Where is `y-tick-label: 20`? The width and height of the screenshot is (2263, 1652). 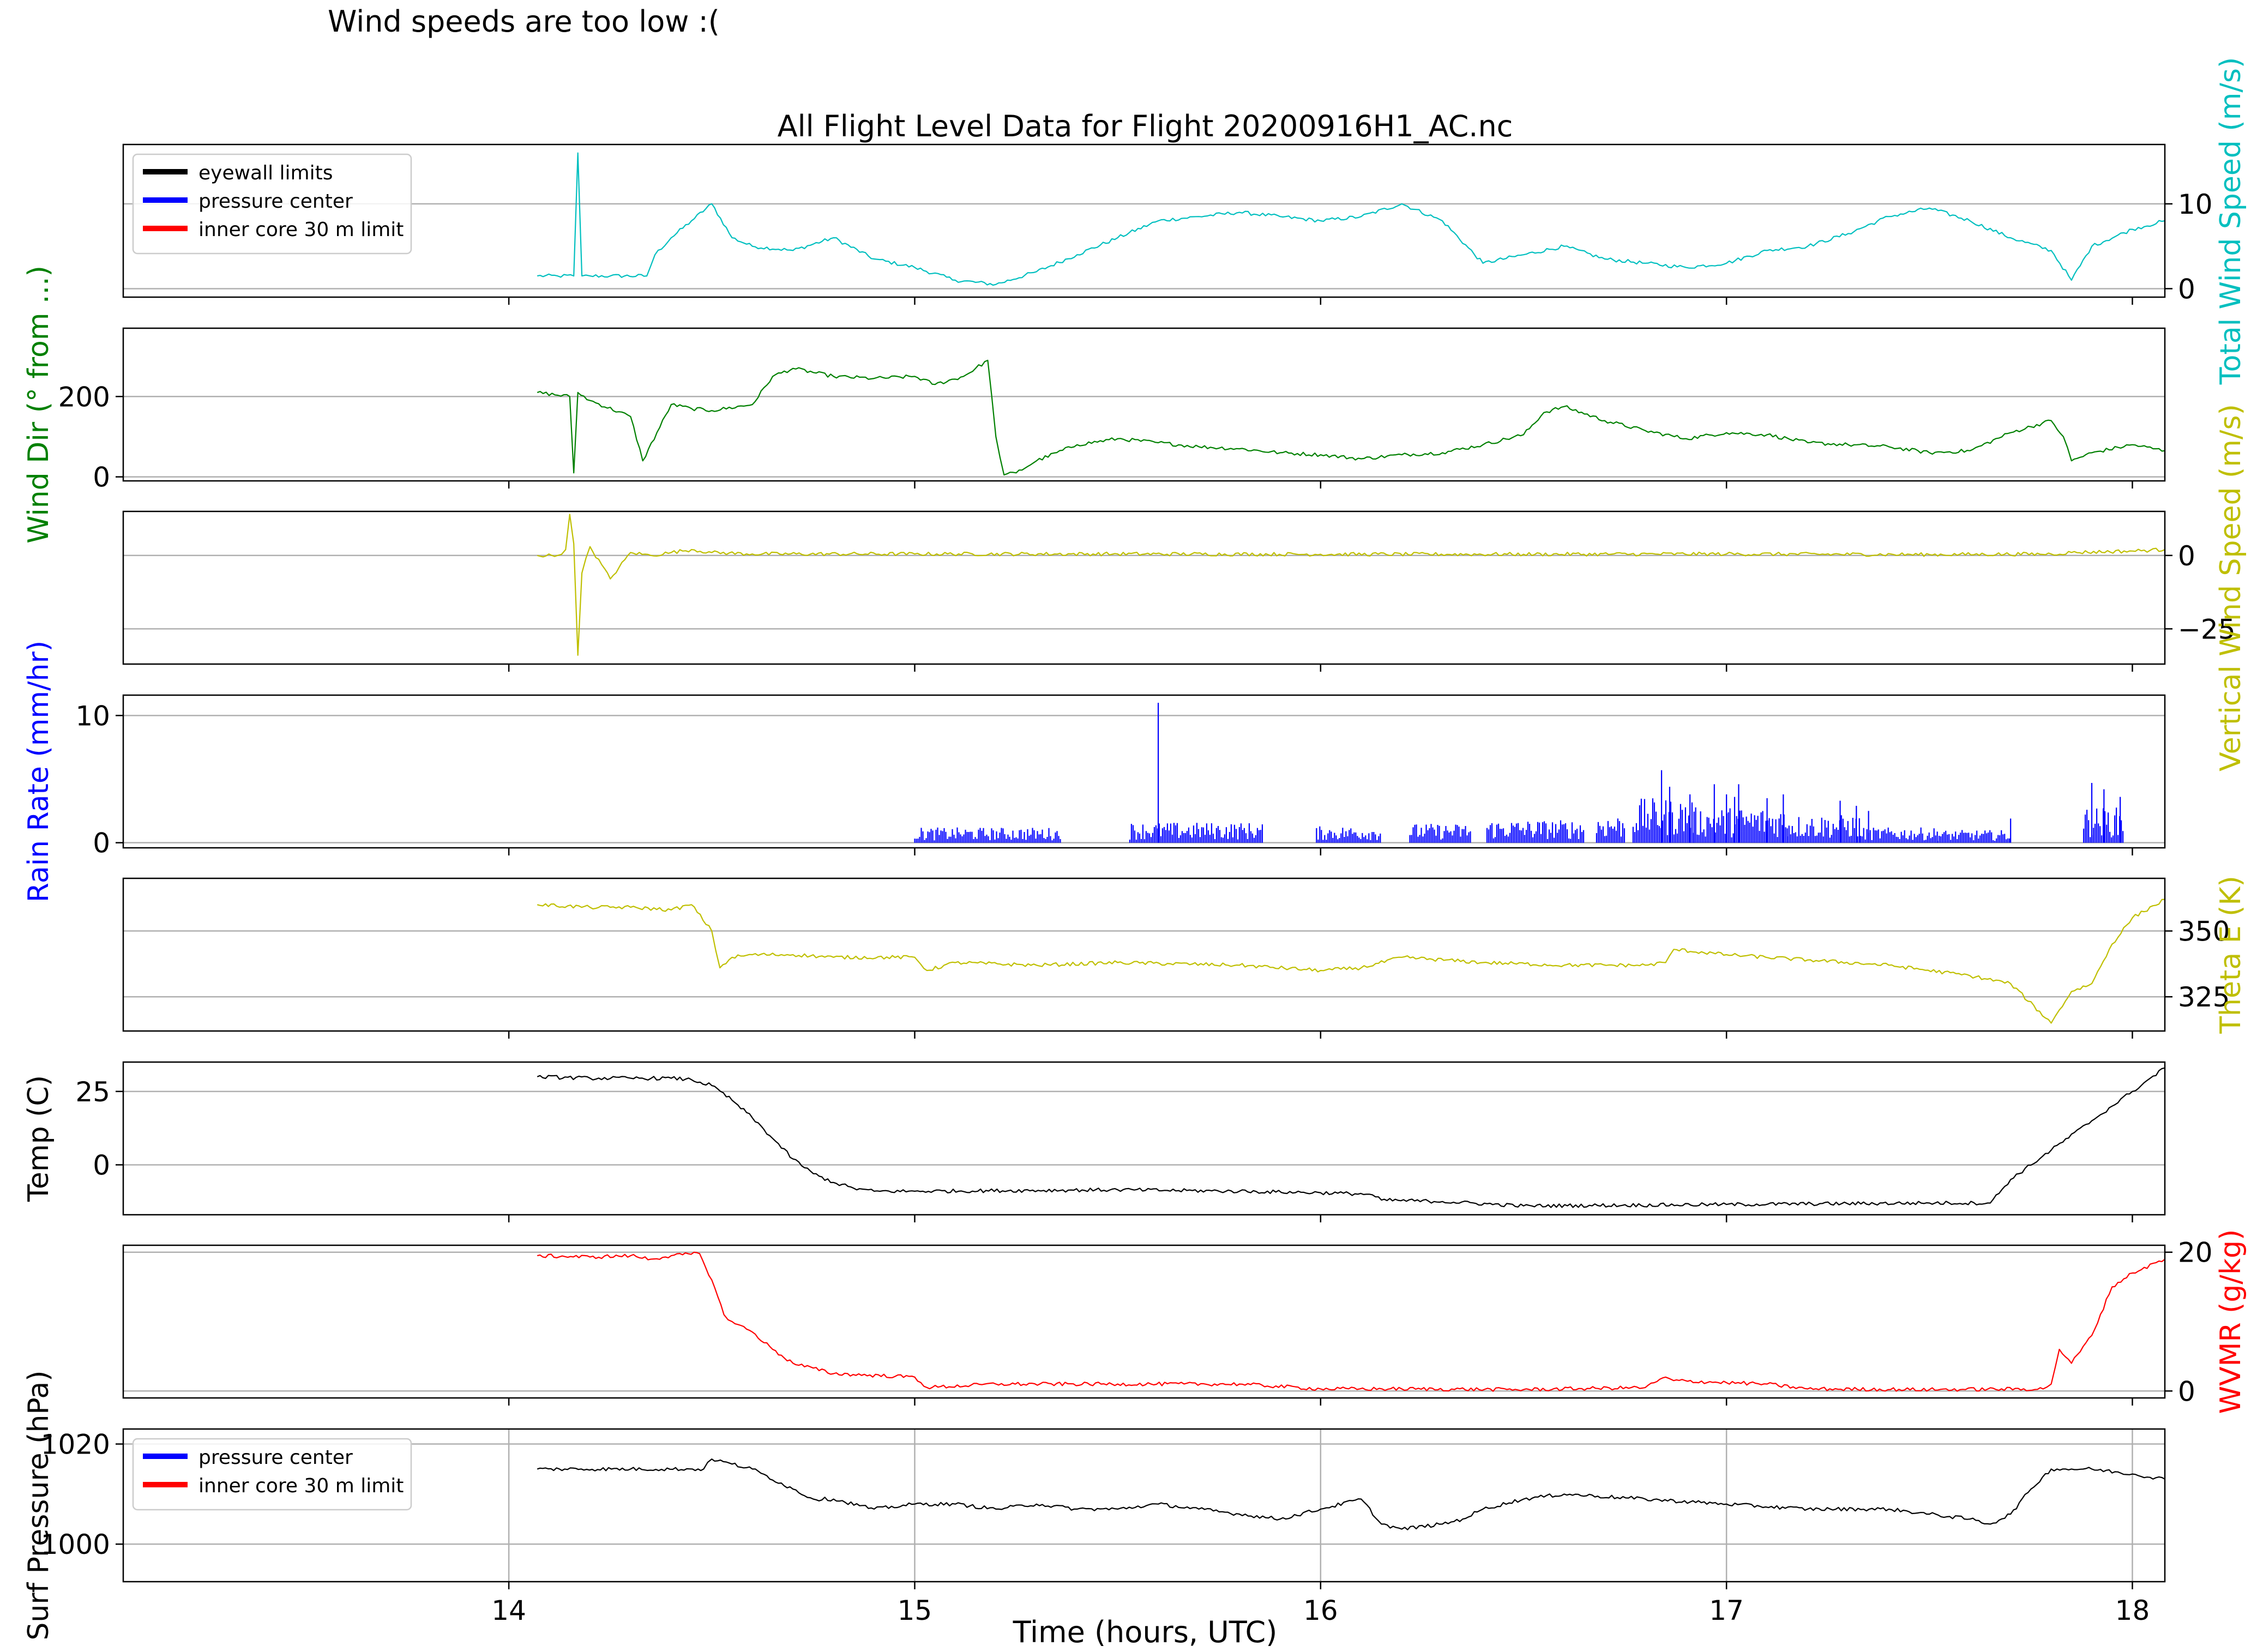 y-tick-label: 20 is located at coordinates (2195, 1253).